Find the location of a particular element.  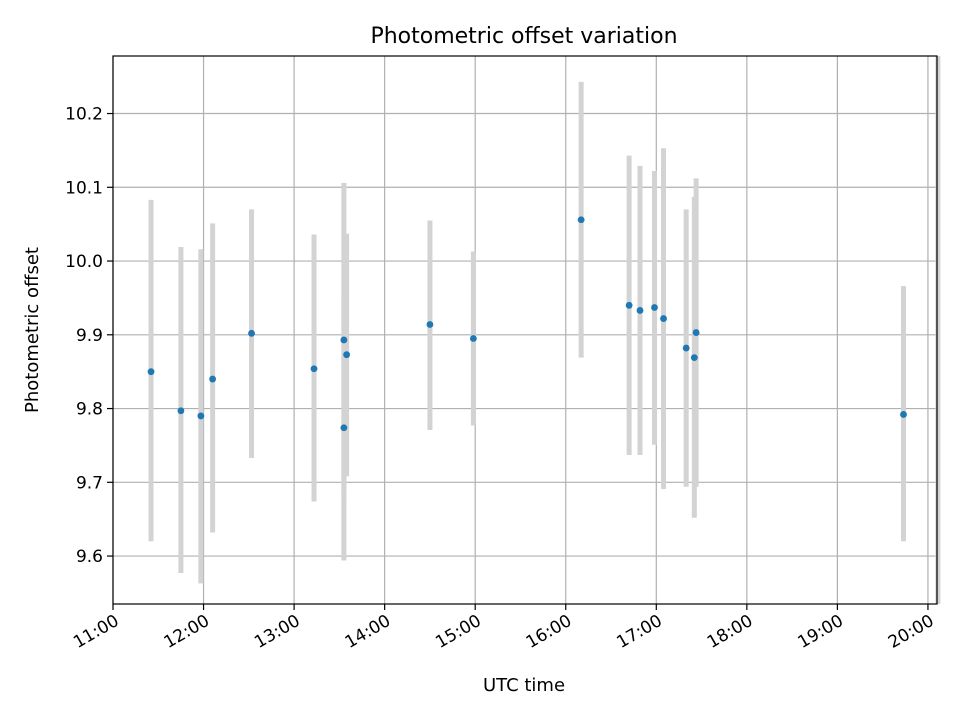

y-axis-title: Photometric offset is located at coordinates (32, 330).